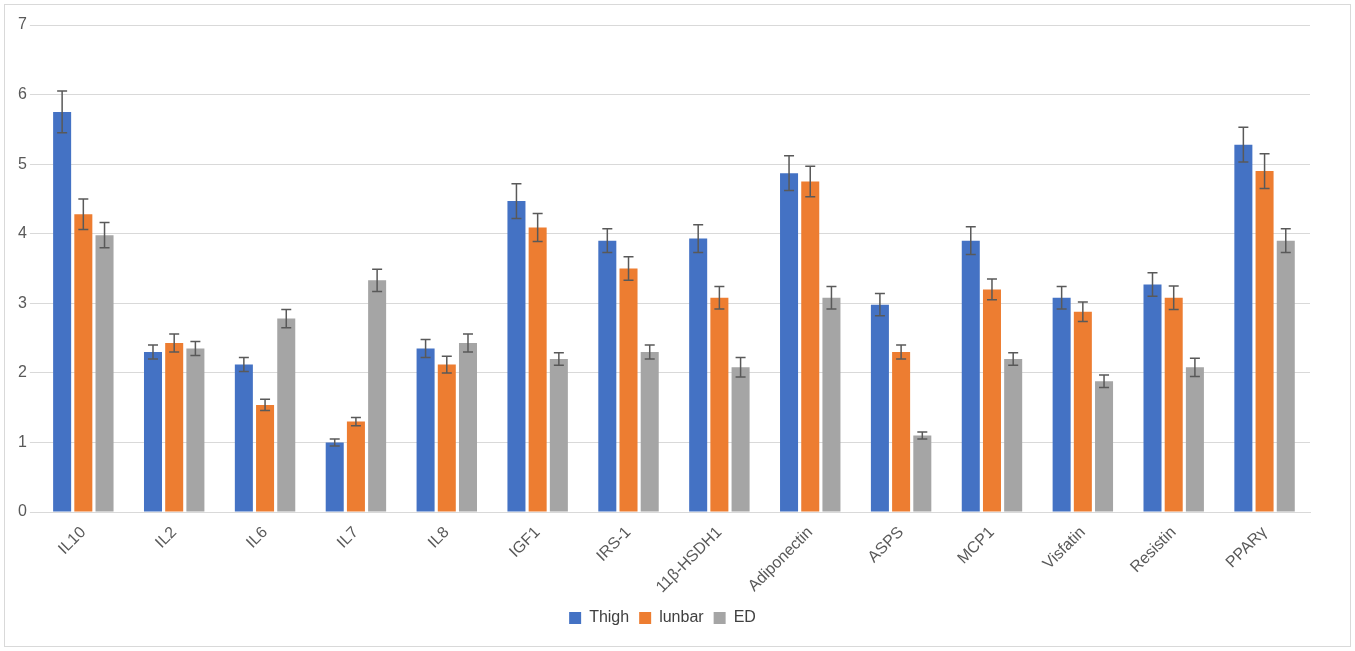 This screenshot has width=1355, height=651. I want to click on y-tick-label: 5, so click(22, 163).